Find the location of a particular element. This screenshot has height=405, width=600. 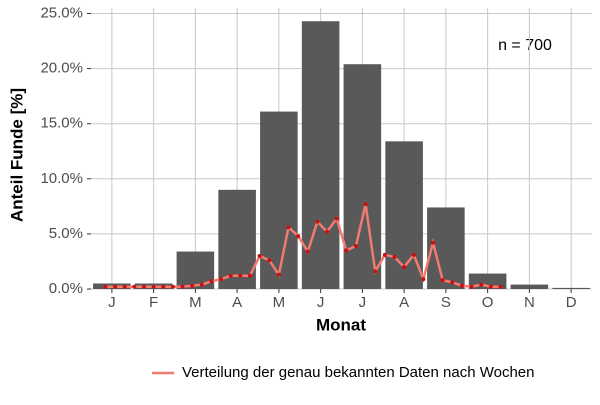

y-tick-label: 0.0% is located at coordinates (66, 288).